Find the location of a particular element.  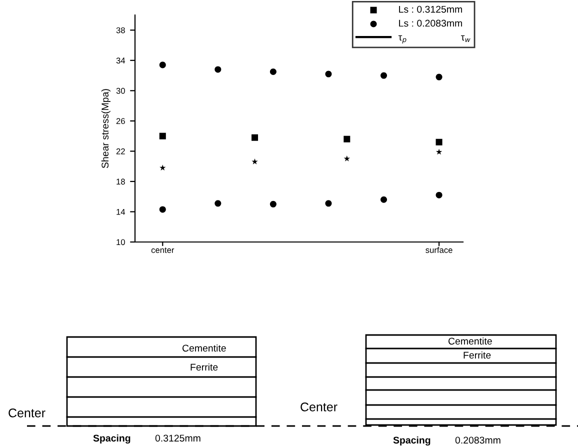

text: 0.2083mm is located at coordinates (477, 440).